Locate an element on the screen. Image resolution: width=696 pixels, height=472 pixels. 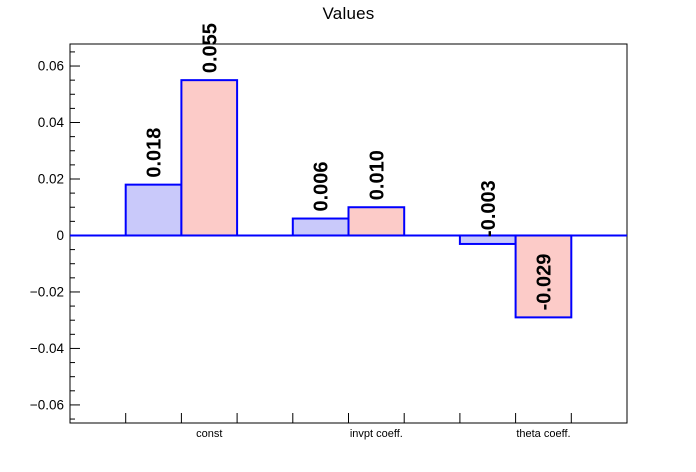
x-axis-category-label-const: const is located at coordinates (209, 434).